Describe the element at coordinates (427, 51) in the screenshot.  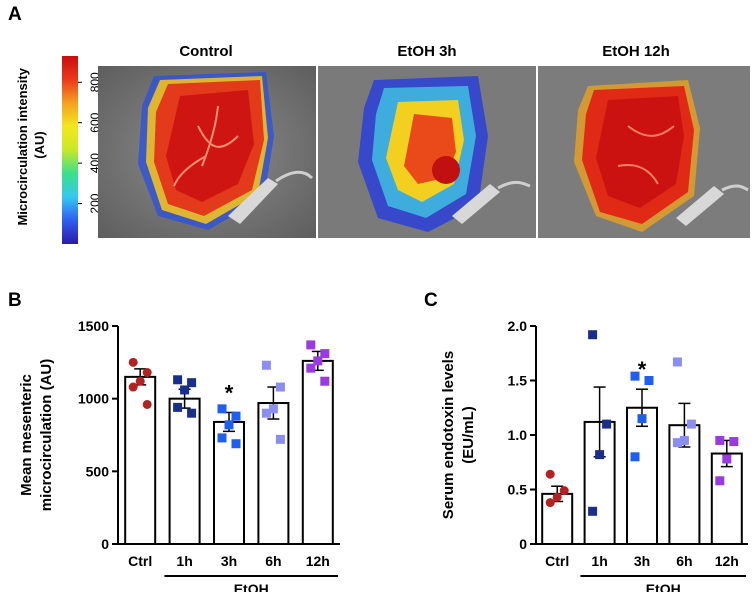
I see `image-title-etoh-3h: EtOH 3h` at that location.